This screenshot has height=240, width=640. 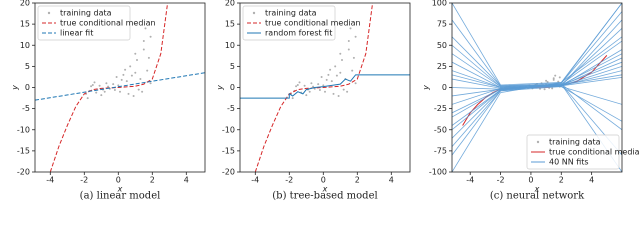 What do you see at coordinates (440, 129) in the screenshot?
I see `y-tick-label: -50` at bounding box center [440, 129].